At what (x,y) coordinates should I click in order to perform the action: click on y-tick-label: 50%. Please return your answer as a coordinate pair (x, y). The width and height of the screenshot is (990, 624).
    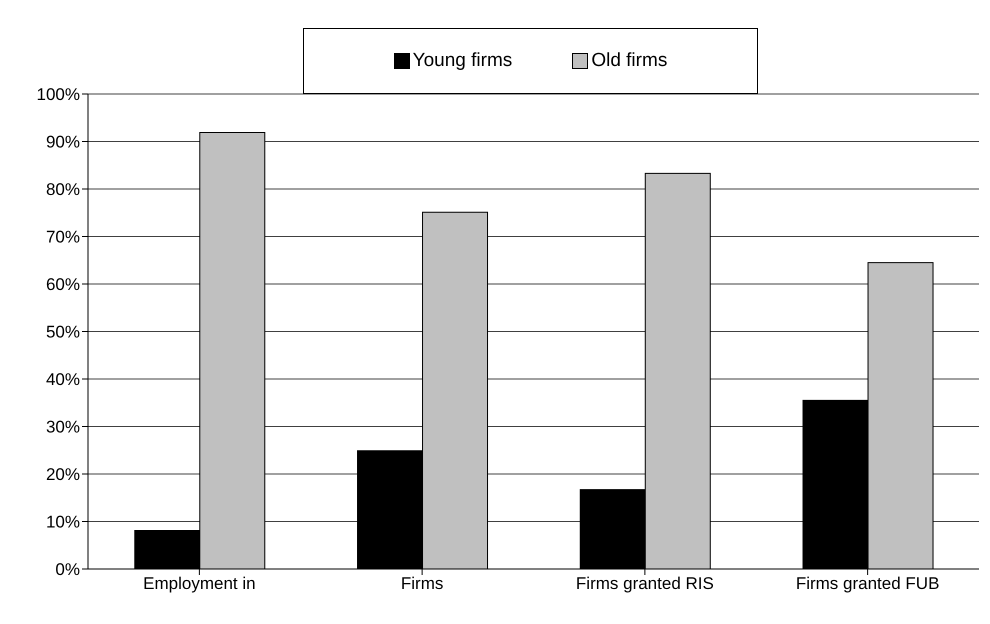
    Looking at the image, I should click on (63, 332).